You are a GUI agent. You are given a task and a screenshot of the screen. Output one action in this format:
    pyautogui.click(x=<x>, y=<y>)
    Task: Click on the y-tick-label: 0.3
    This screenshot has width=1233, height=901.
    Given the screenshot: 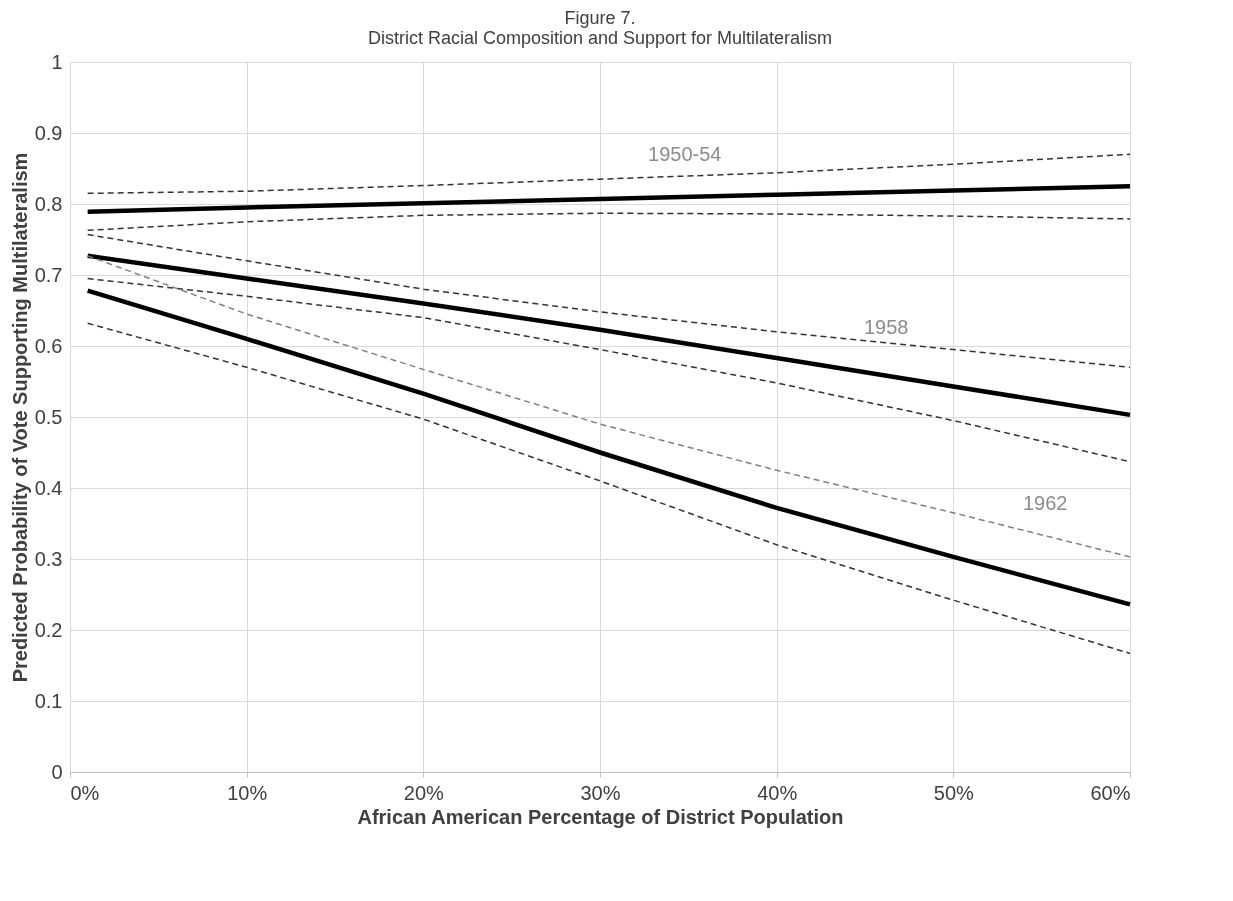 What is the action you would take?
    pyautogui.click(x=48, y=558)
    